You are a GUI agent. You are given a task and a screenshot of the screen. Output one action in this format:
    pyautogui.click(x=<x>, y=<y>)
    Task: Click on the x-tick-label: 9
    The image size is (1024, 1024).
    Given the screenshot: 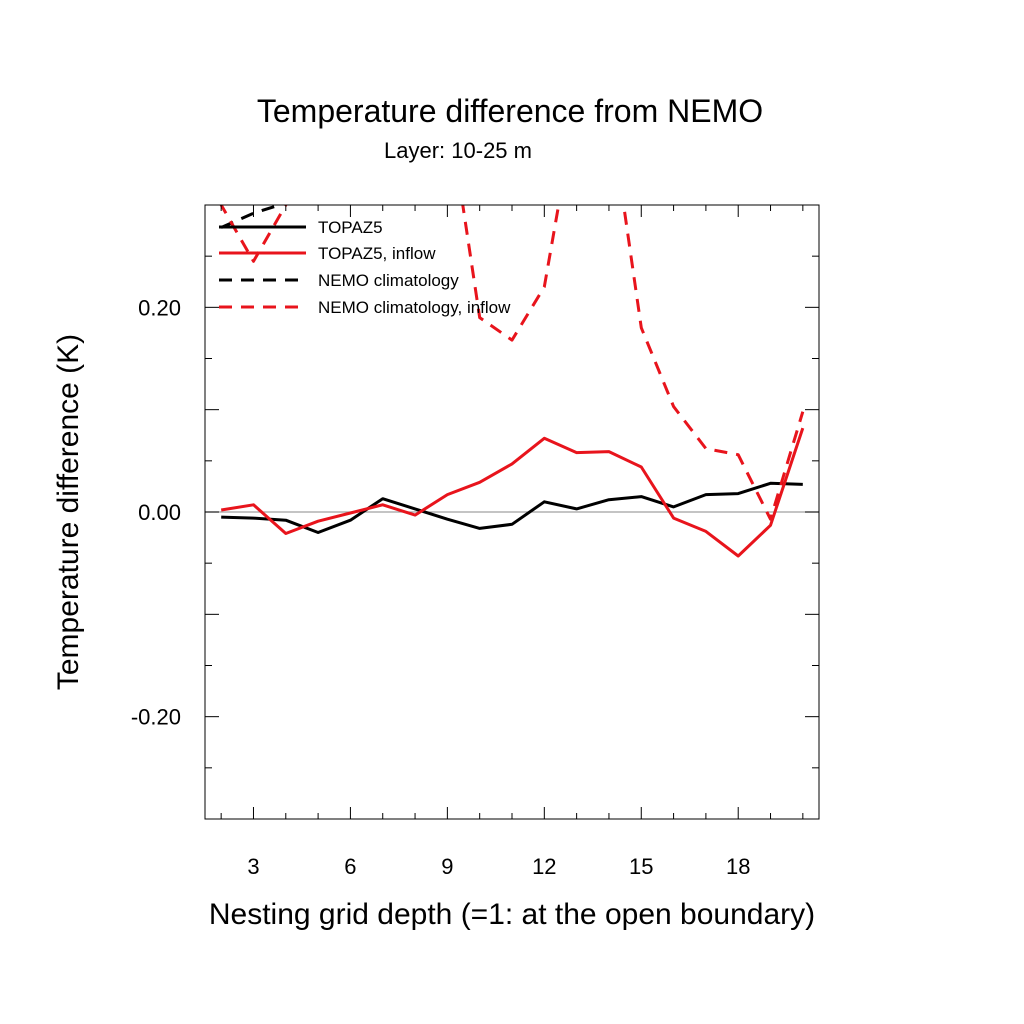 What is the action you would take?
    pyautogui.click(x=447, y=866)
    